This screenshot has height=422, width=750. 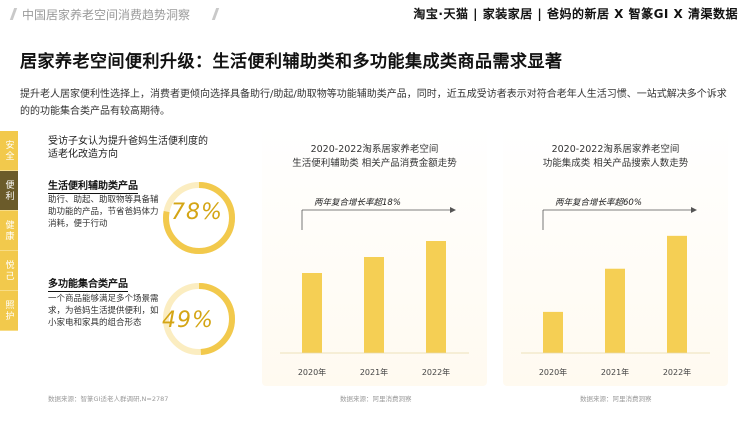 I want to click on header-slash-left, so click(x=13, y=14).